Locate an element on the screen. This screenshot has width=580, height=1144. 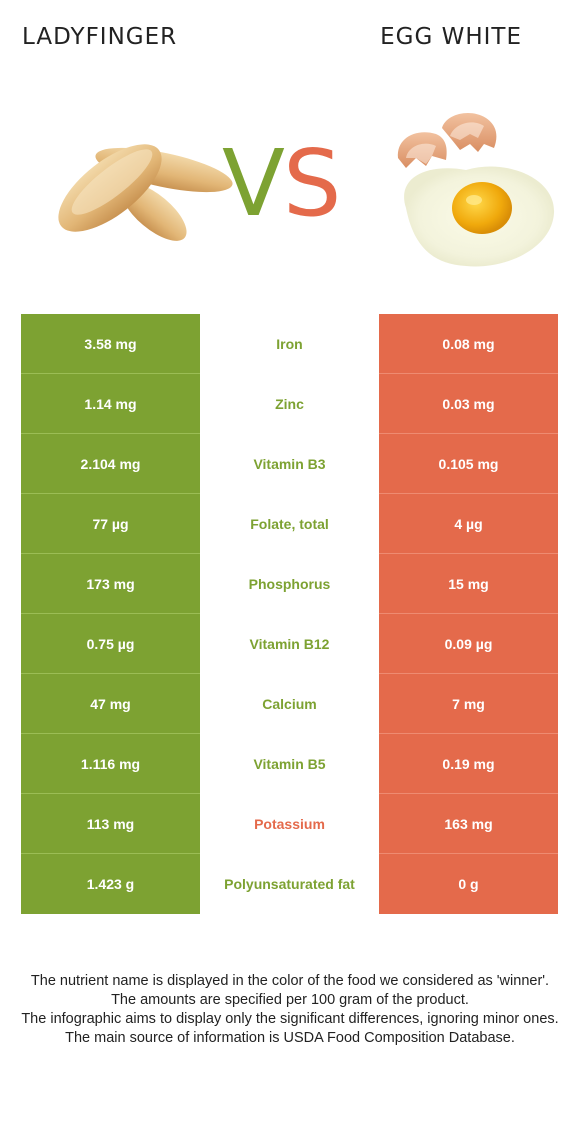
right-food-value: 0.19 mg is located at coordinates (468, 764).